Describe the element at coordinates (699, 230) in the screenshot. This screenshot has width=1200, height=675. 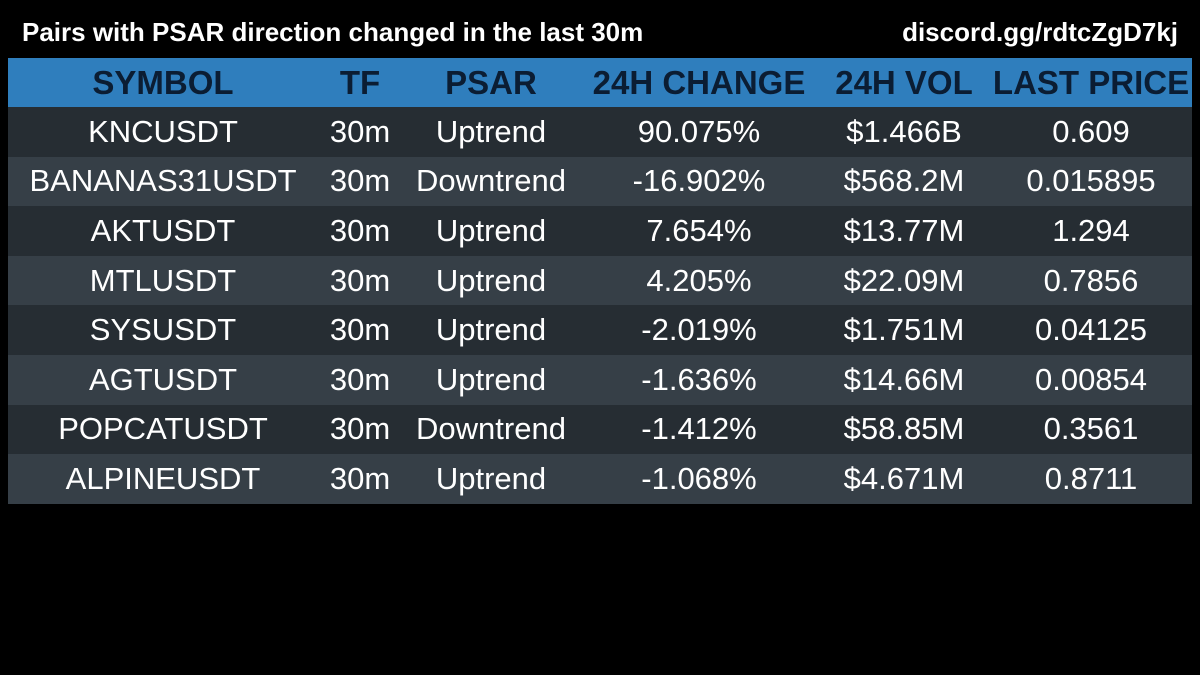
I see `cell-24h-change: 7.654%` at that location.